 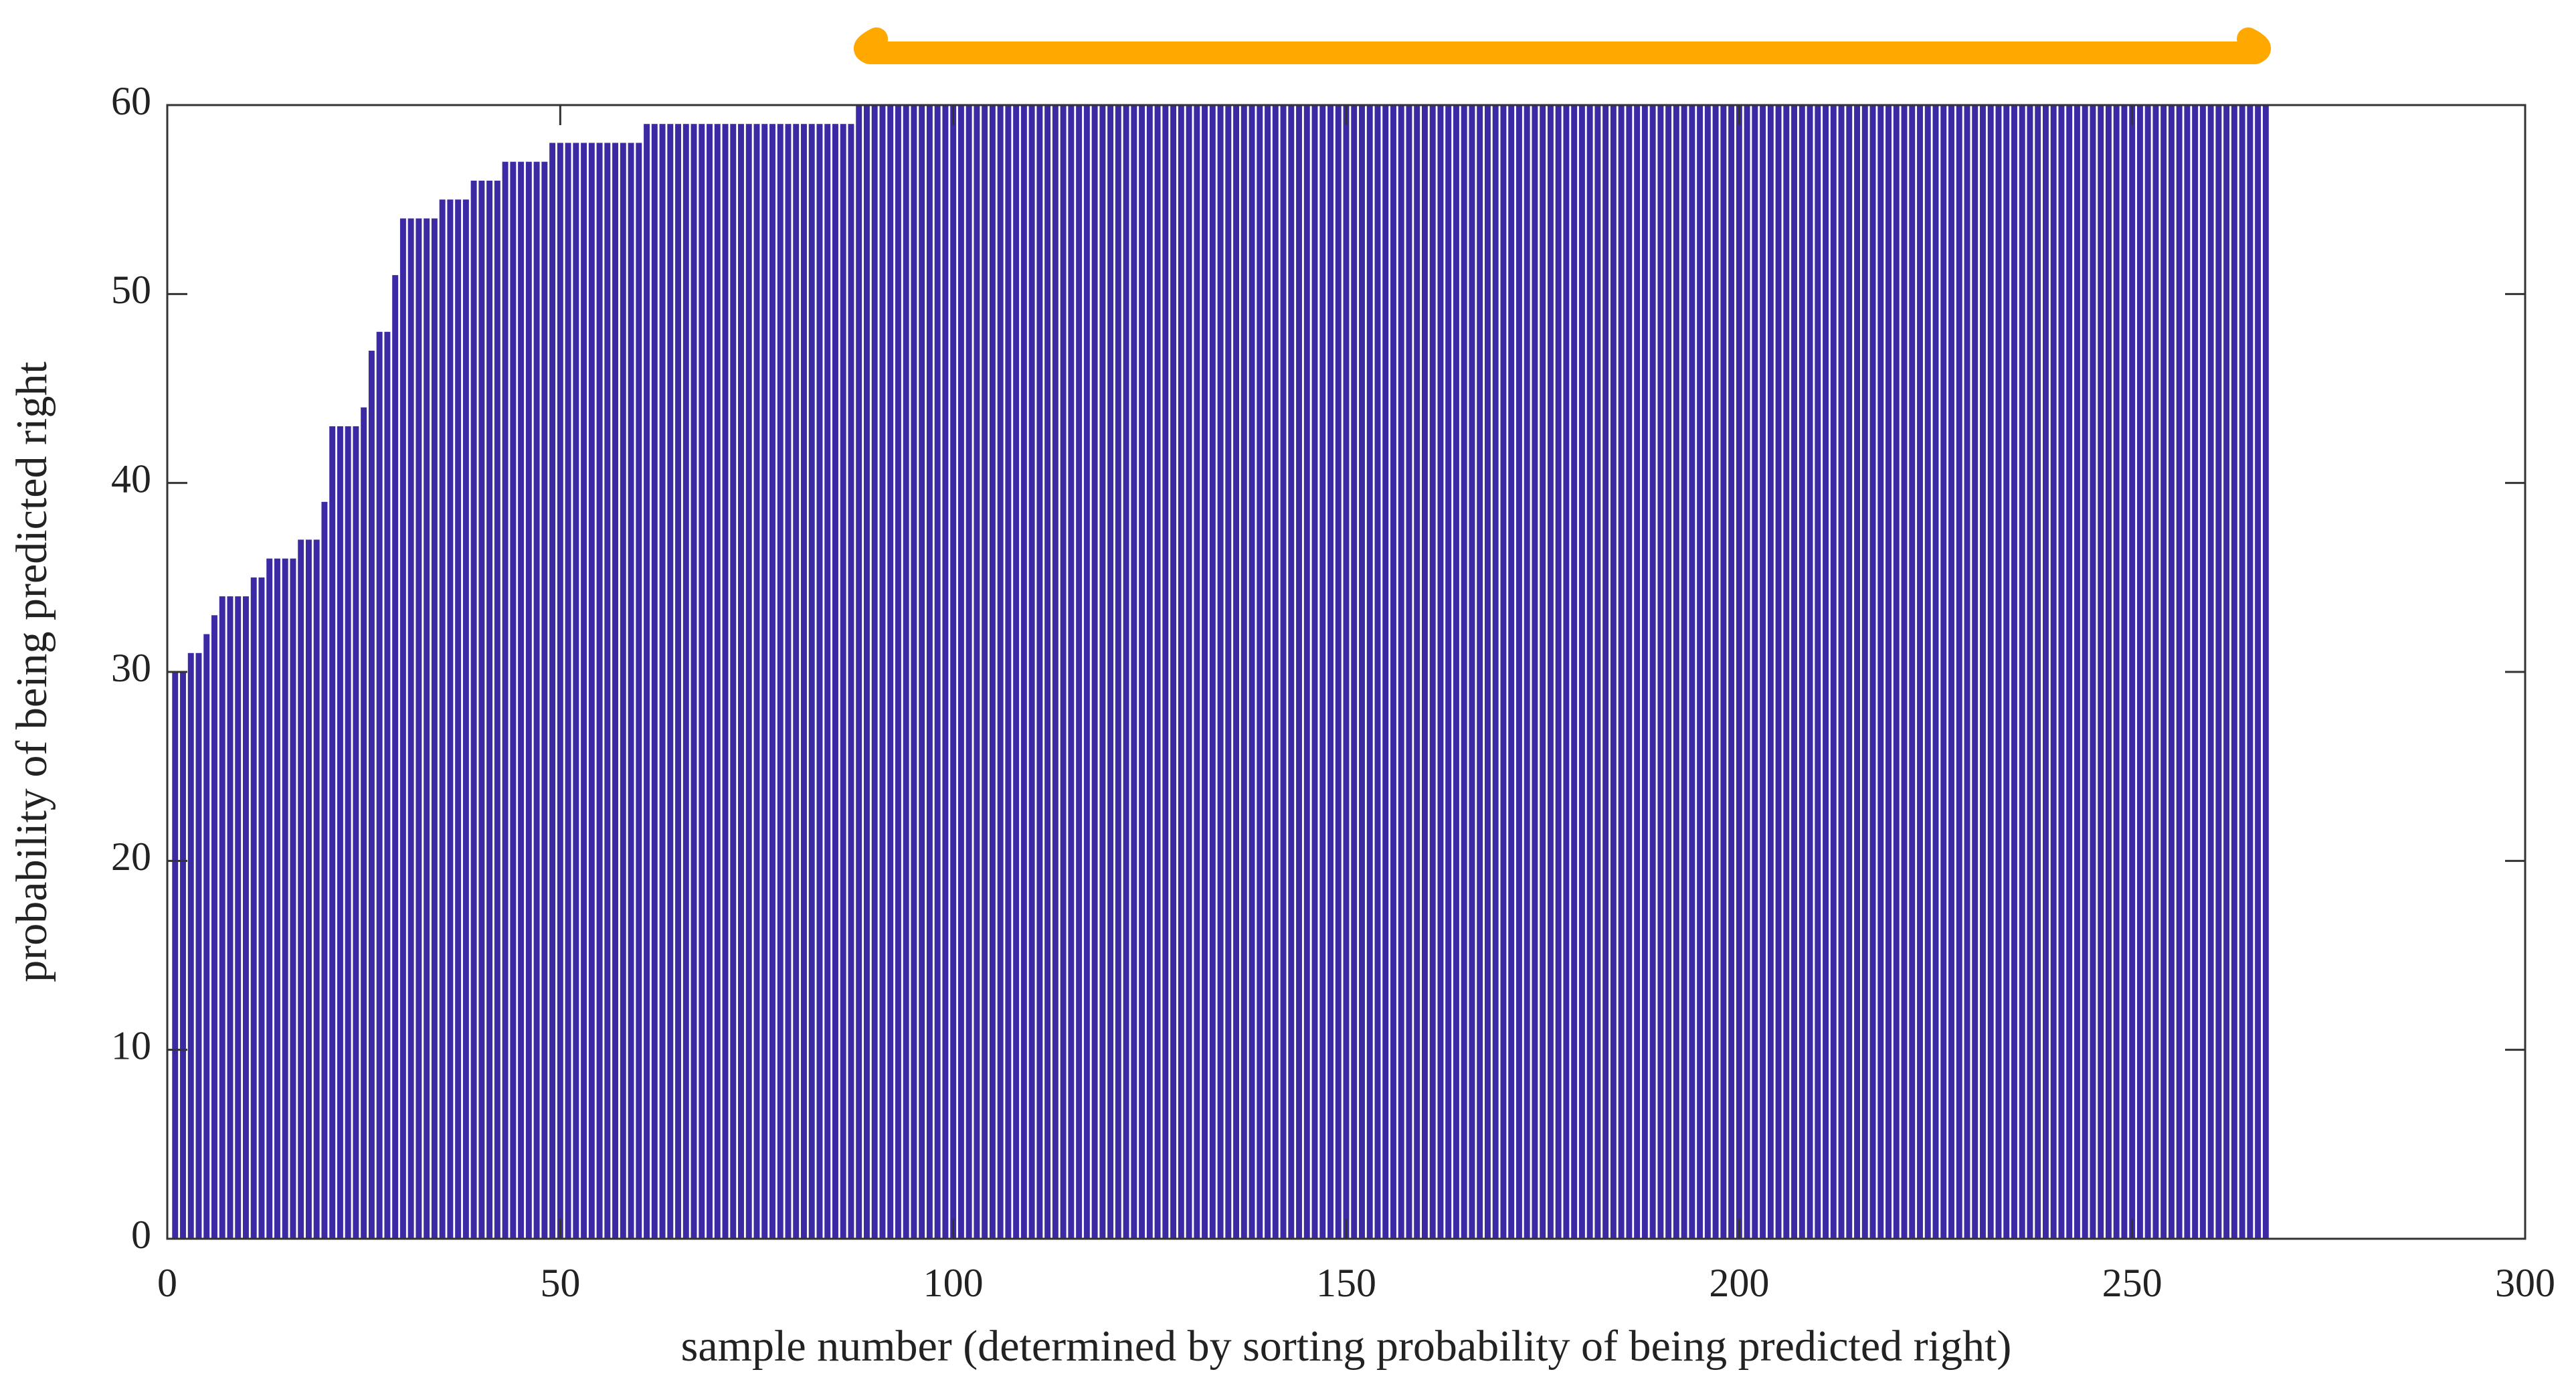 What do you see at coordinates (131, 1045) in the screenshot?
I see `y-tick-label: 10` at bounding box center [131, 1045].